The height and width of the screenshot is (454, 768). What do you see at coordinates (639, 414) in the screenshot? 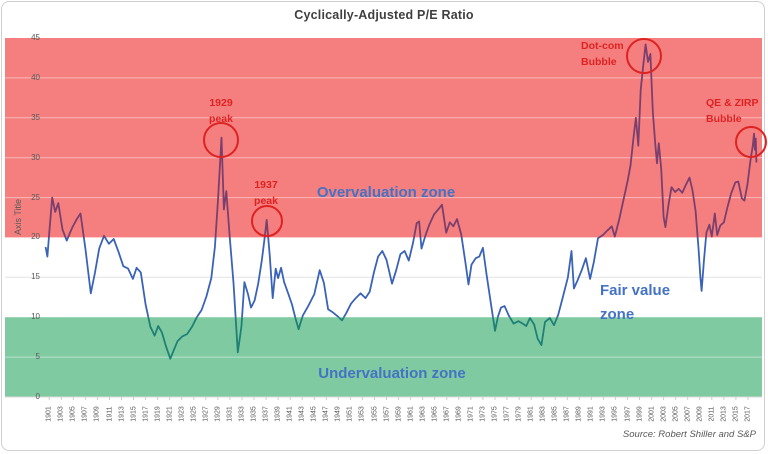
I see `x-tick-label: 1999` at bounding box center [639, 414].